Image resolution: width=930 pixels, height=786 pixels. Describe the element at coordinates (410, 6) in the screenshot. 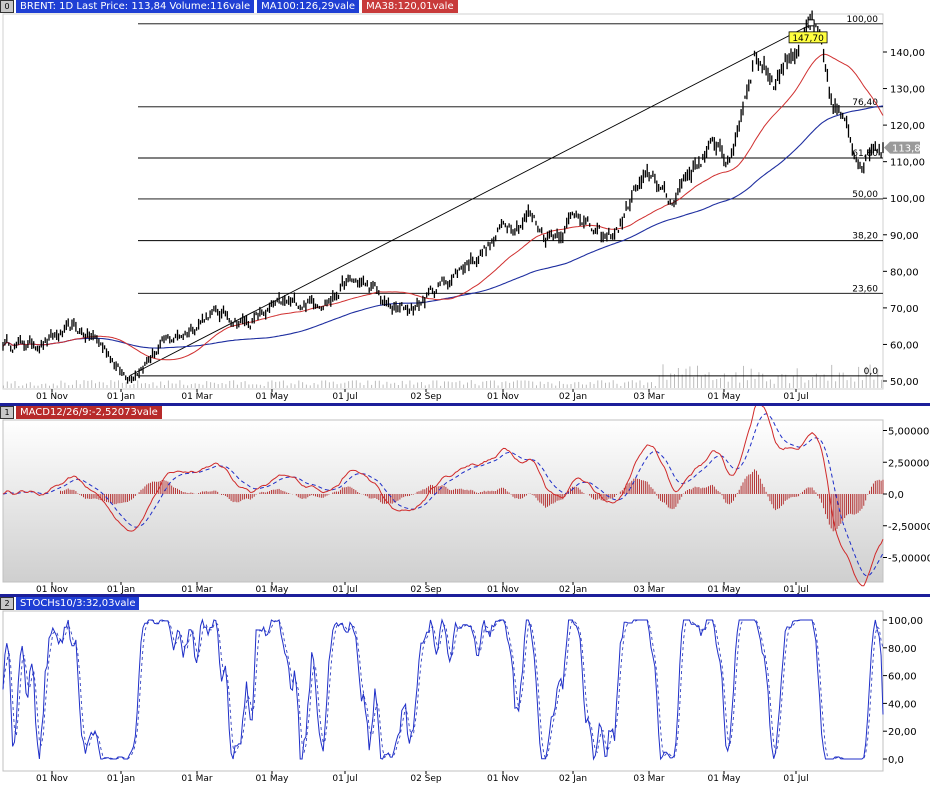

I see `ma38-label: MA38:120,01vale` at that location.